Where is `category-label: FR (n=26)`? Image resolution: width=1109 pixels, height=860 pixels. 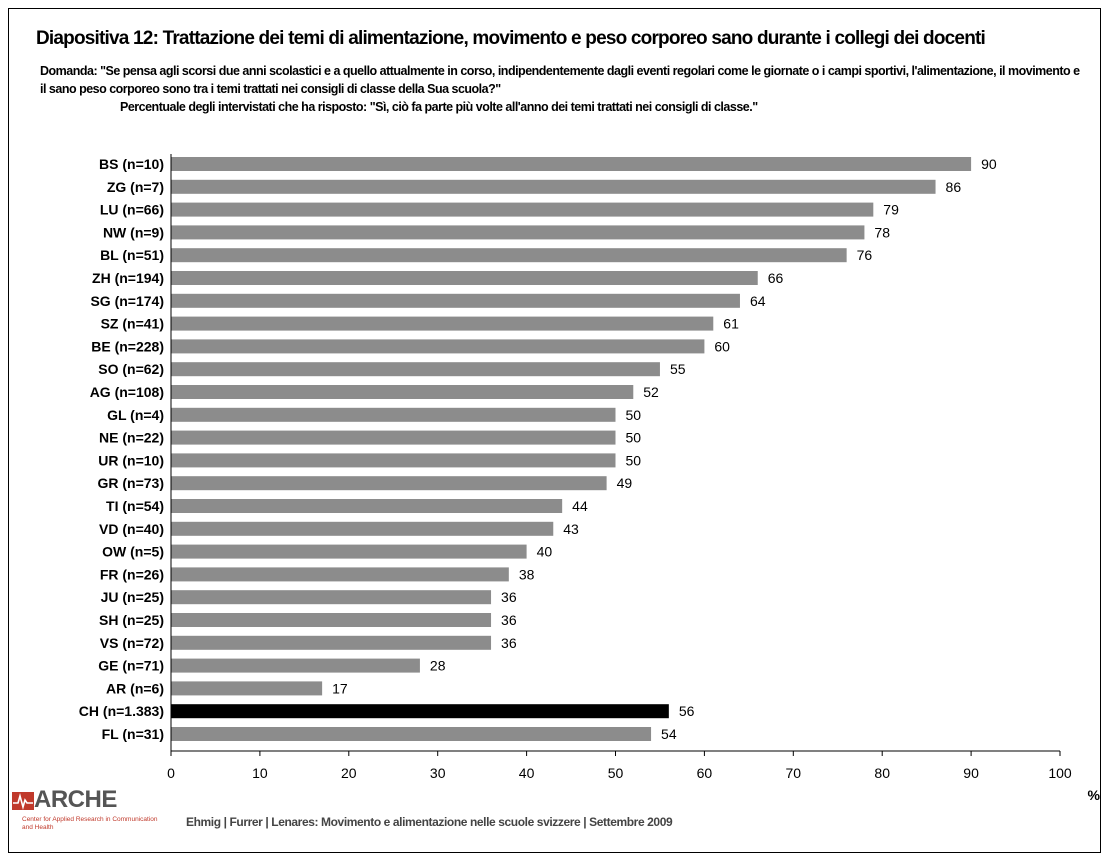 category-label: FR (n=26) is located at coordinates (132, 574).